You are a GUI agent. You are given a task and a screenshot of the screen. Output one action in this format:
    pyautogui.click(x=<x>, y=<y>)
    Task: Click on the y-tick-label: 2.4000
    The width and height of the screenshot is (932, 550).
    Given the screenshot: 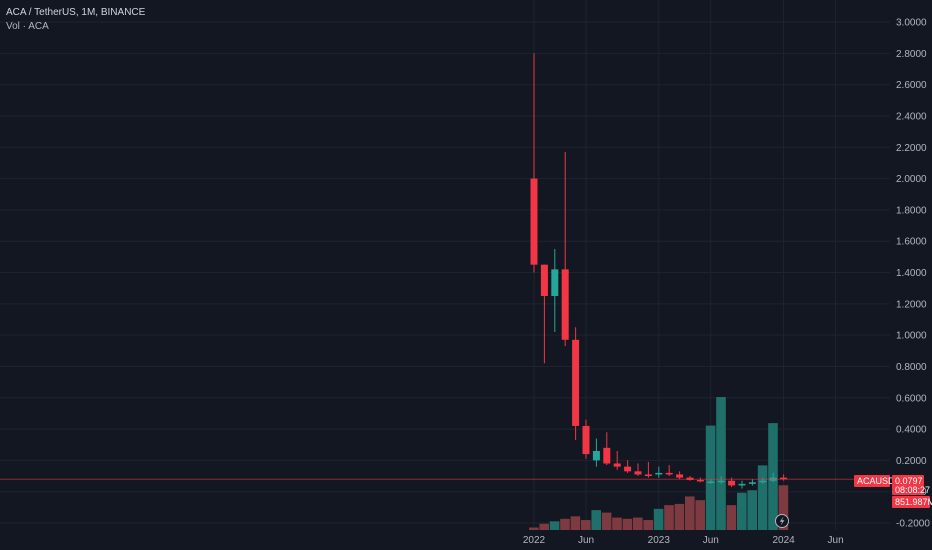 What is the action you would take?
    pyautogui.click(x=911, y=116)
    